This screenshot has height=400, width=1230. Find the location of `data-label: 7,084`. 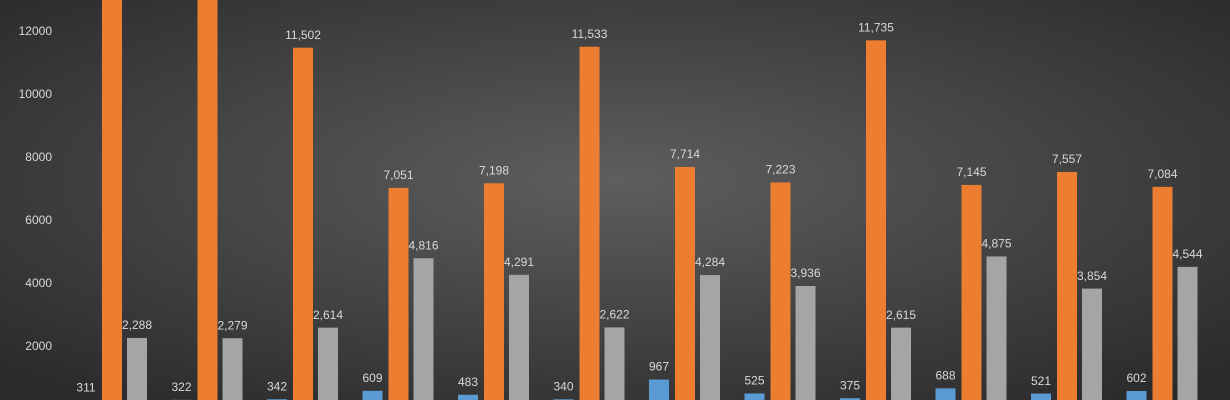

data-label: 7,084 is located at coordinates (1162, 174).